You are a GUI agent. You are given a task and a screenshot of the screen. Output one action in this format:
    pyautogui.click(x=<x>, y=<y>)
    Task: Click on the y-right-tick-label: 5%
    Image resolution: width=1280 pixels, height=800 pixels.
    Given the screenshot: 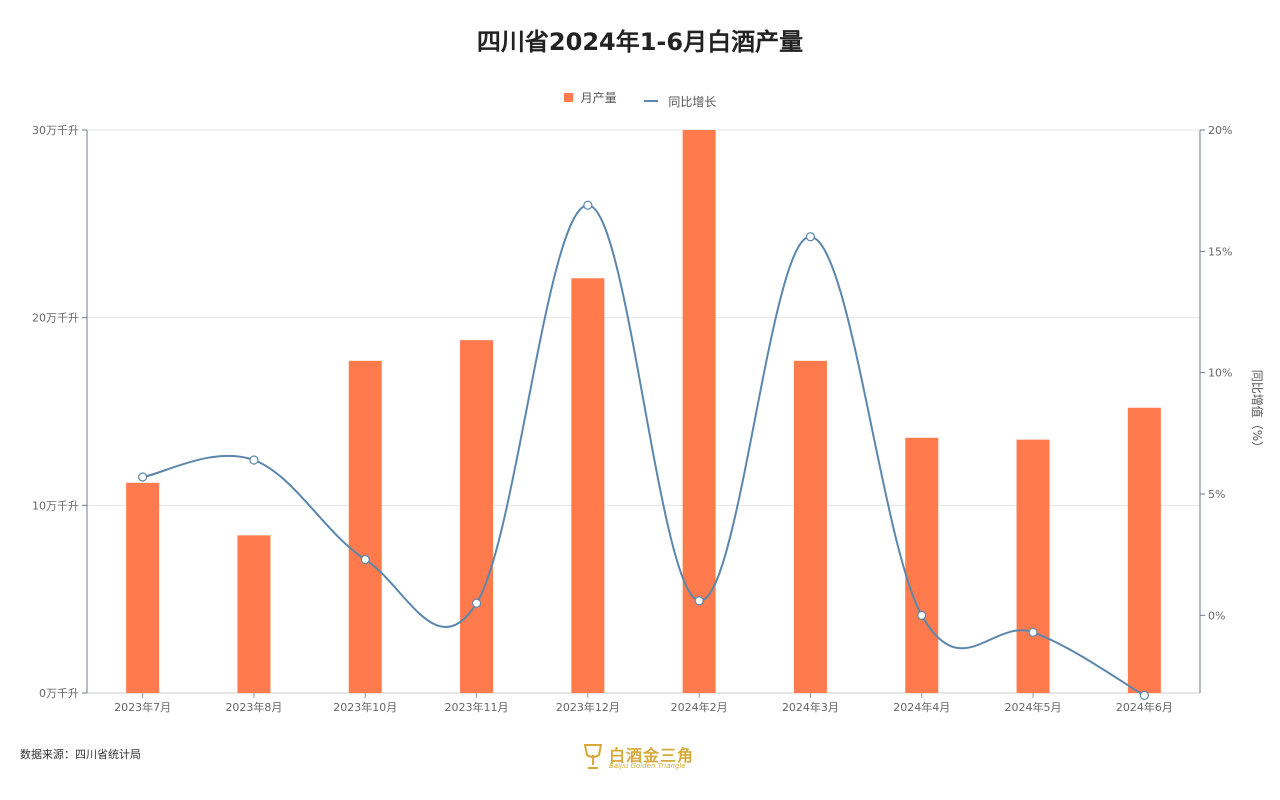 What is the action you would take?
    pyautogui.click(x=1216, y=494)
    